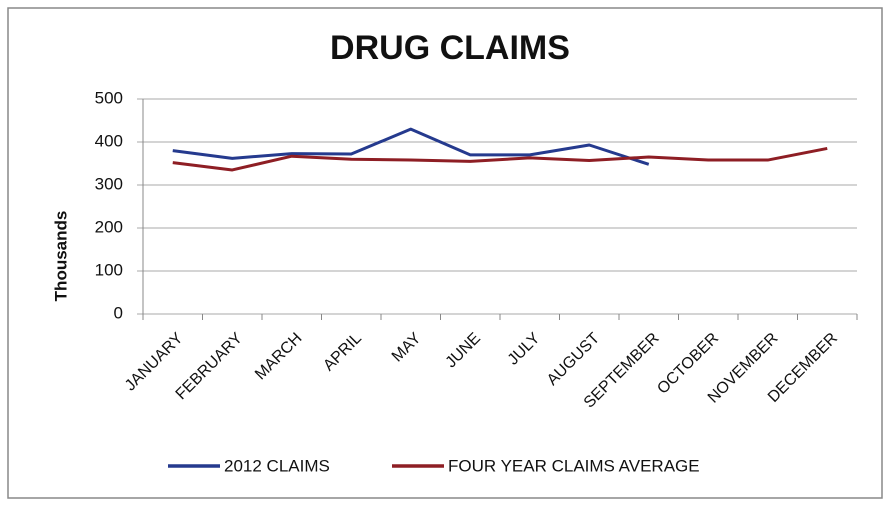 The width and height of the screenshot is (890, 506). What do you see at coordinates (118, 312) in the screenshot?
I see `y-tick-label: 0` at bounding box center [118, 312].